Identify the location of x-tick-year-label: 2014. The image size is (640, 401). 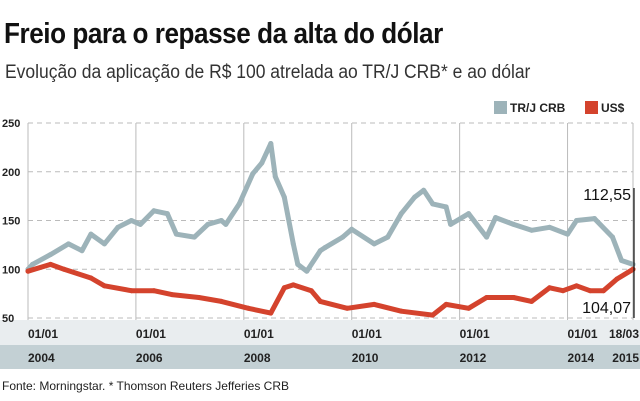
(581, 358).